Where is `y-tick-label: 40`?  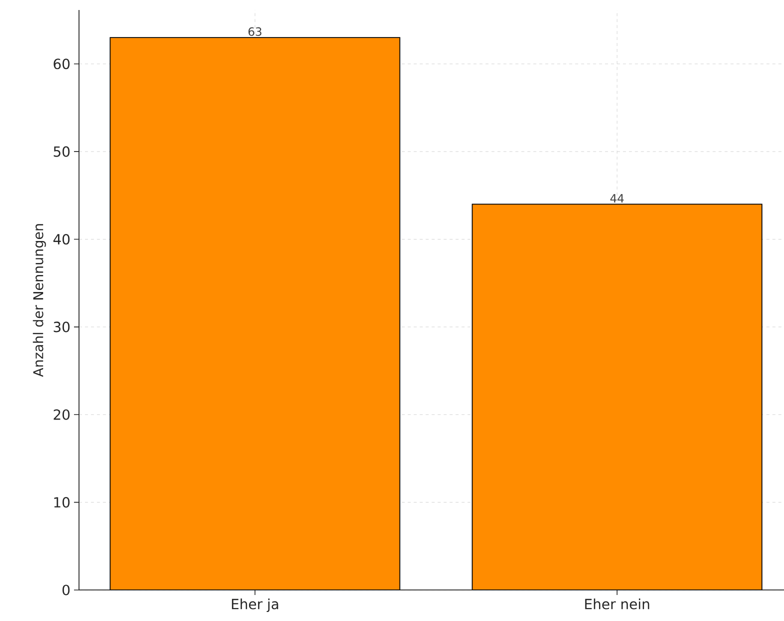
y-tick-label: 40 is located at coordinates (61, 239).